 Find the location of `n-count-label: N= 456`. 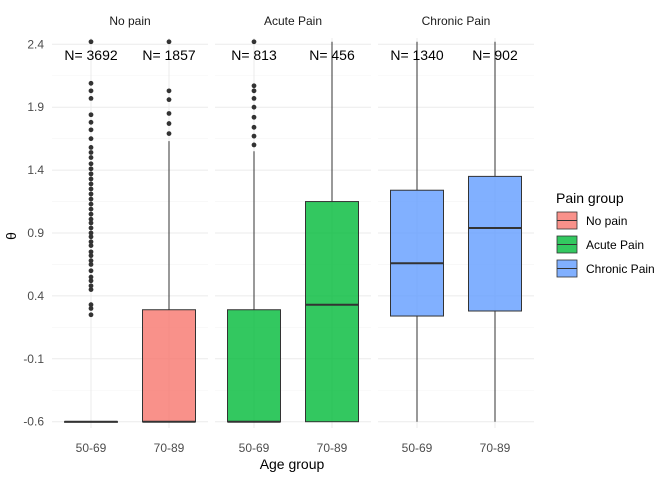

n-count-label: N= 456 is located at coordinates (332, 55).